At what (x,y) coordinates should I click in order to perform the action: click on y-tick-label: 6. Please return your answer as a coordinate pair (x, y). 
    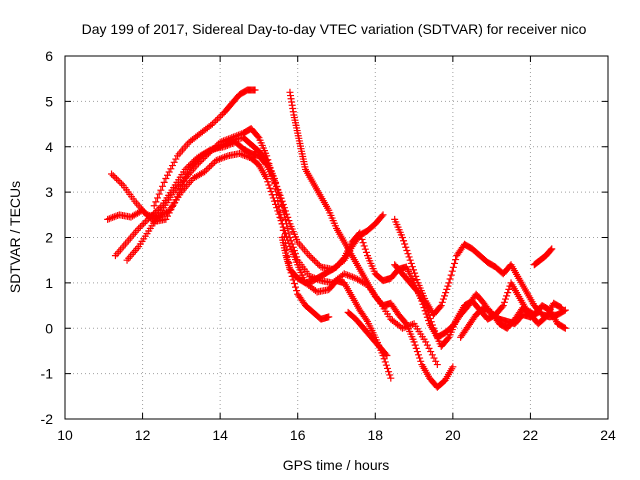
    Looking at the image, I should click on (49, 56).